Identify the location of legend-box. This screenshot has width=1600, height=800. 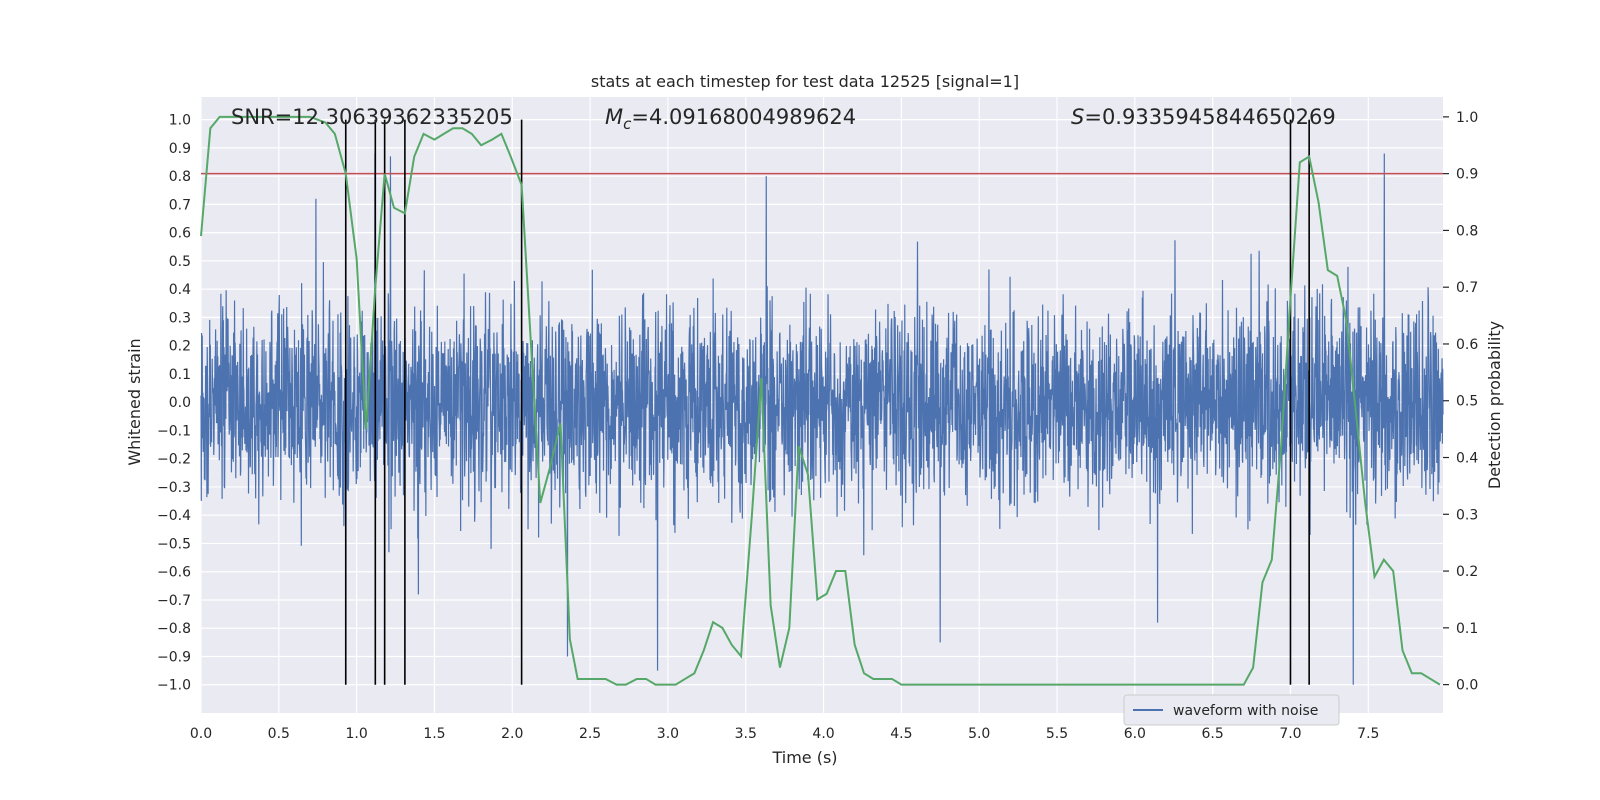
(1231, 710).